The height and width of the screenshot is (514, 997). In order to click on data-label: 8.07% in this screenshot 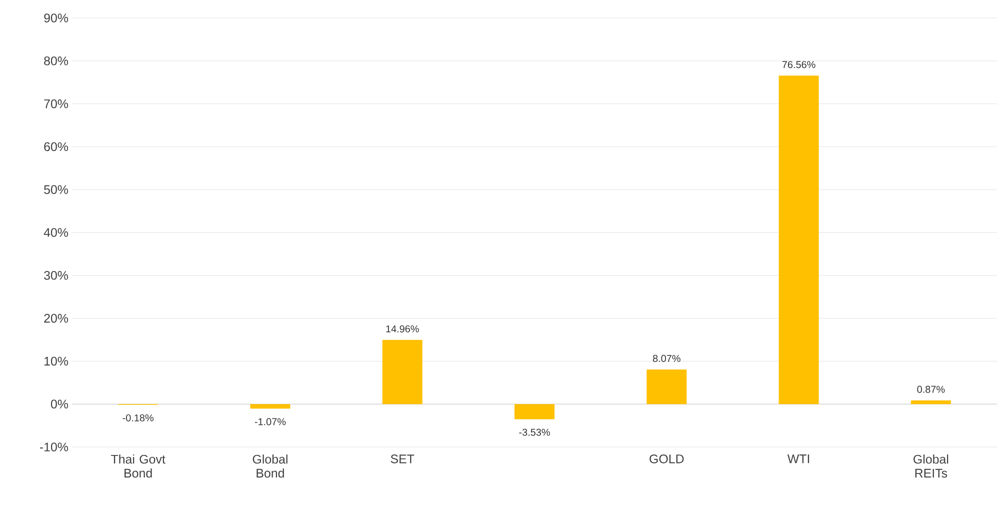, I will do `click(666, 358)`.